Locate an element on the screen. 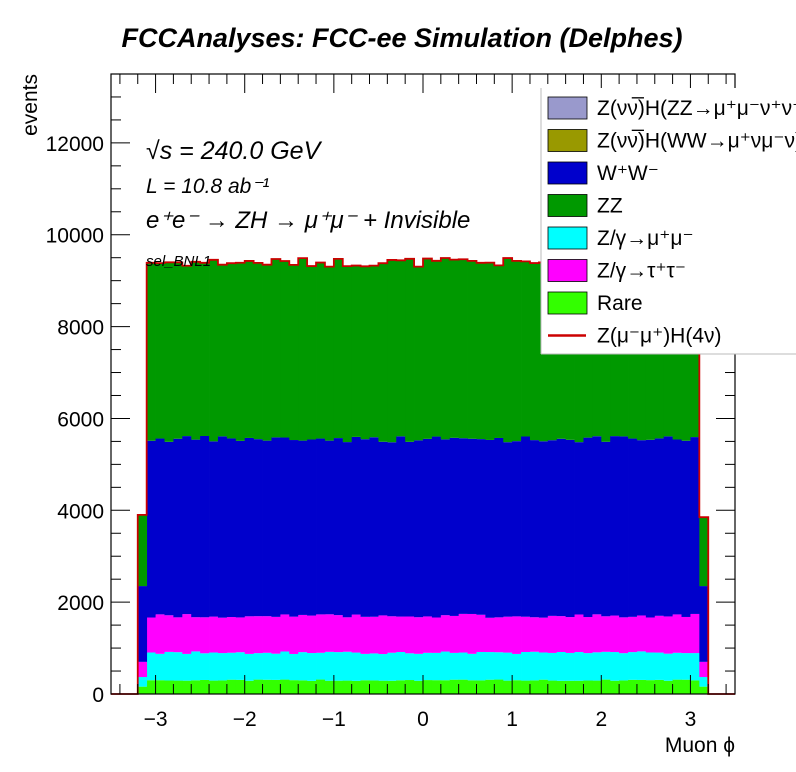  legend-swatch is located at coordinates (567, 173).